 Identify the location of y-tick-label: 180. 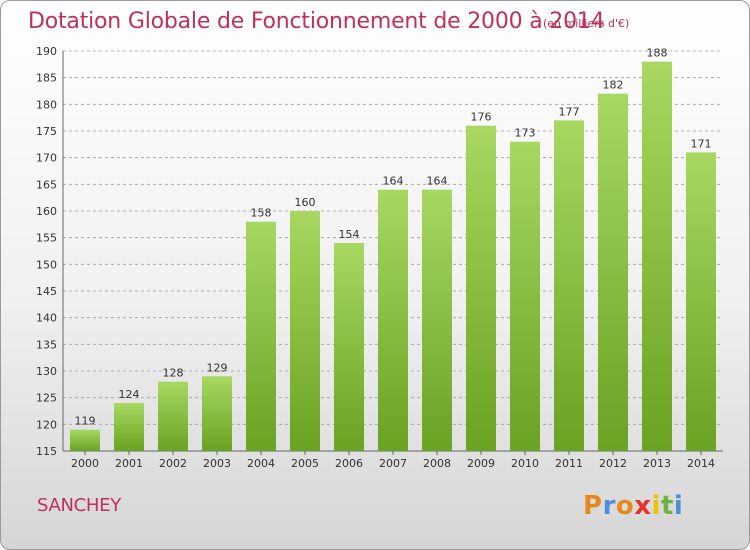
(46, 104).